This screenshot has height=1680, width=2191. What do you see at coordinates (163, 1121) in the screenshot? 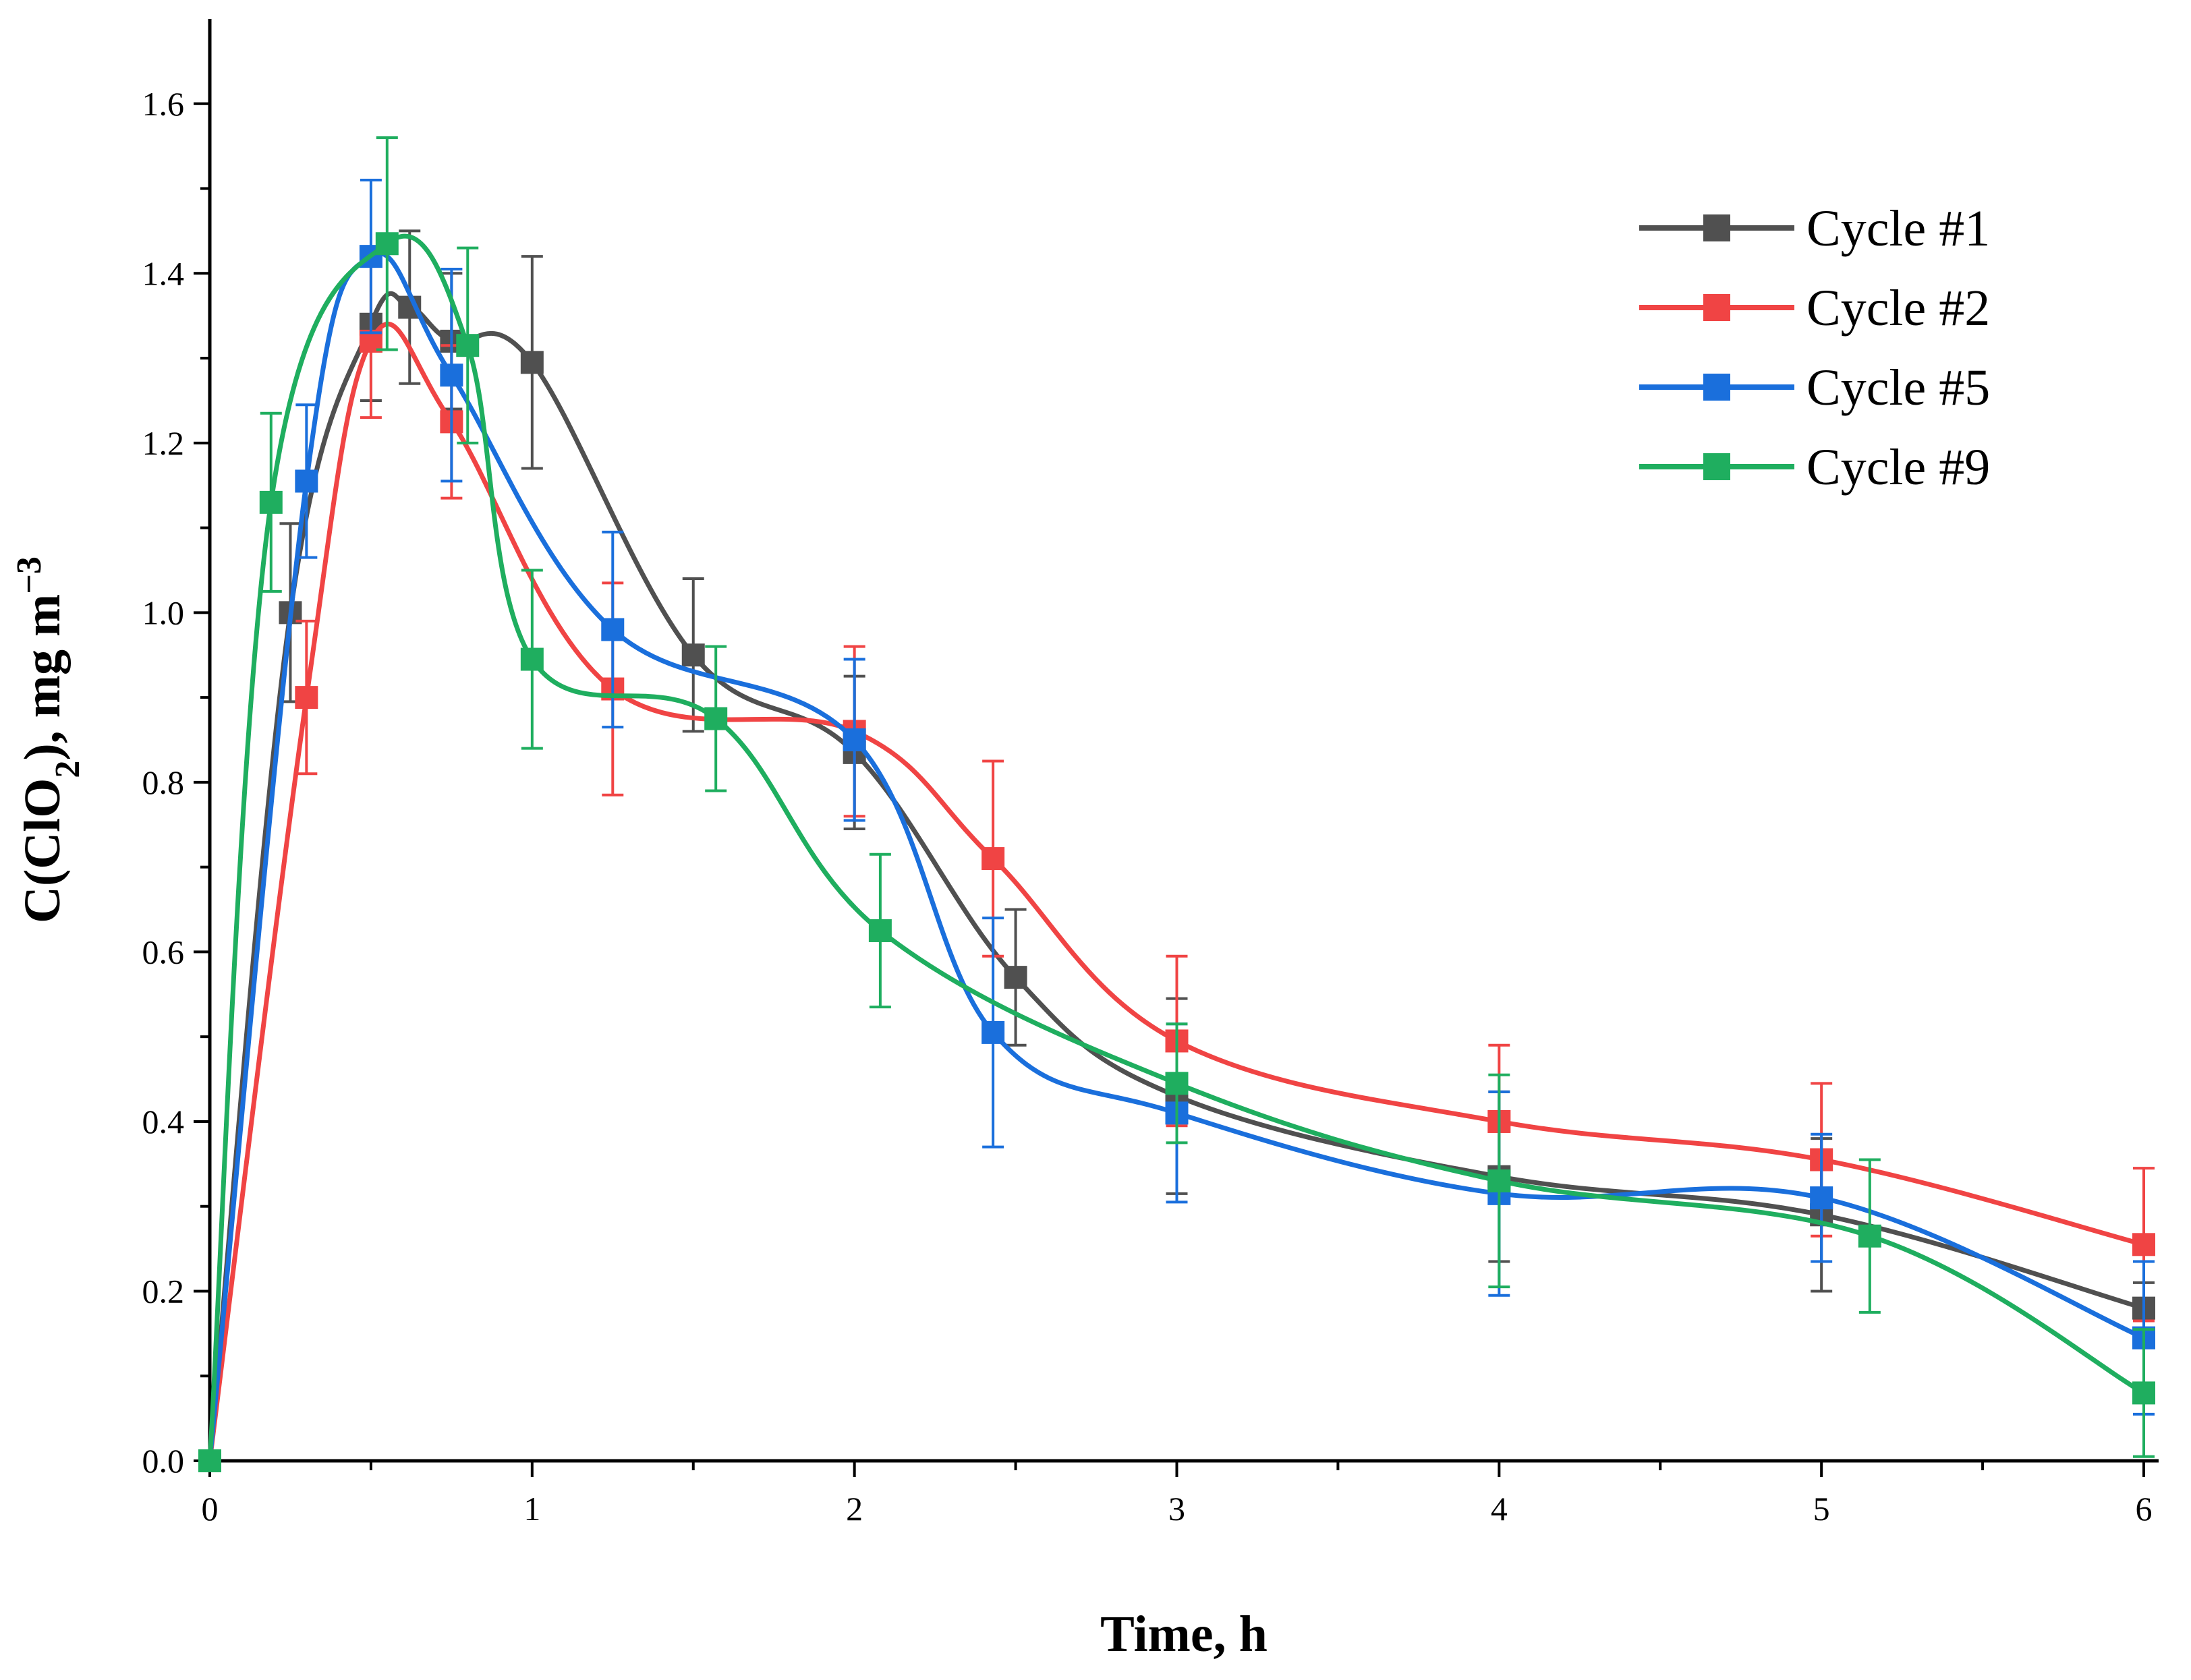
I see `y-tick-label: 0.4` at bounding box center [163, 1121].